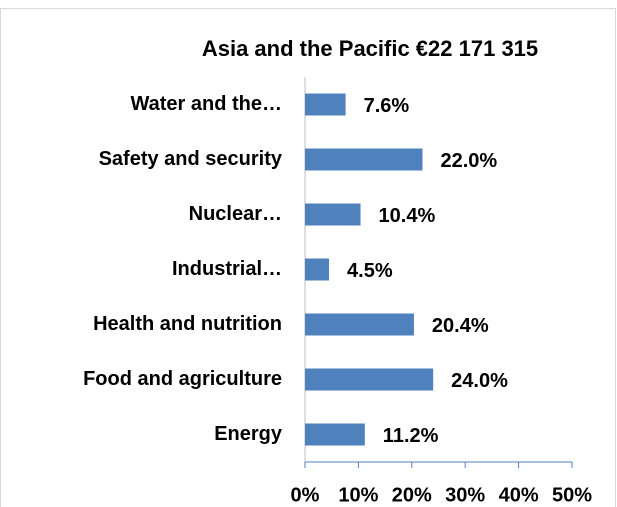 The height and width of the screenshot is (507, 617). I want to click on value-label: 24.0%, so click(479, 381).